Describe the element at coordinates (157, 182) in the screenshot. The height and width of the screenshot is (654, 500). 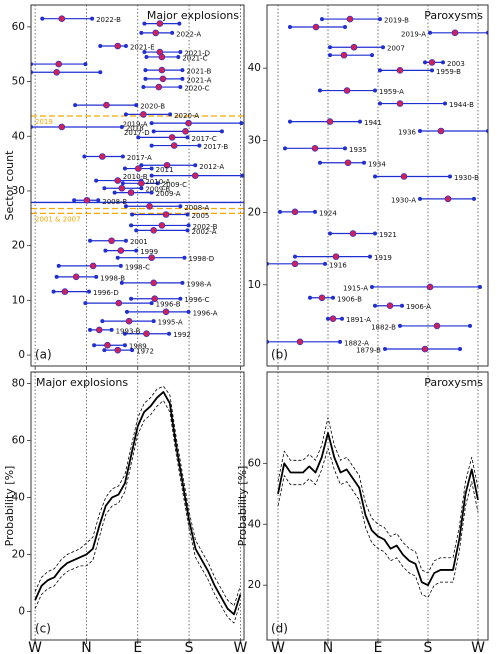
I see `range-label: 2010-A` at that location.